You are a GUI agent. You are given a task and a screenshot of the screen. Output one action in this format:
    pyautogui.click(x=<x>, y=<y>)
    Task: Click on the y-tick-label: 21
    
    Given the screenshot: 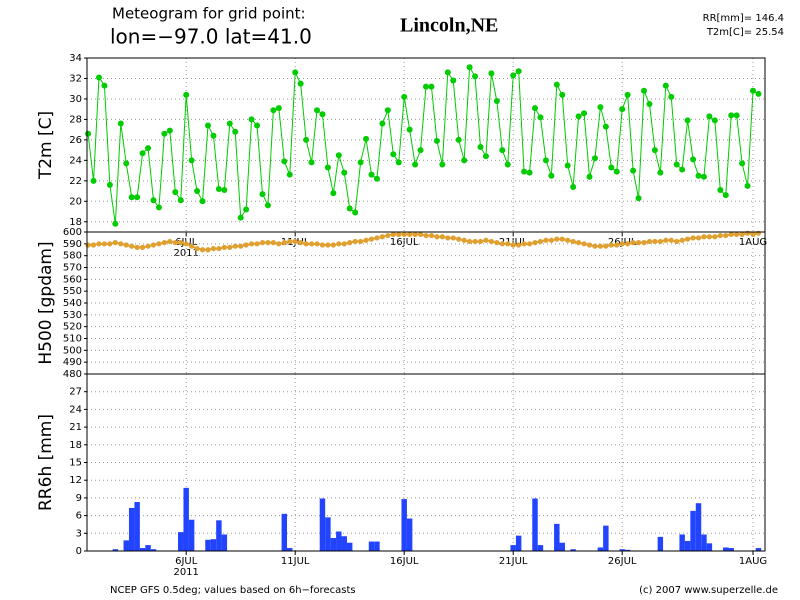 What is the action you would take?
    pyautogui.click(x=75, y=427)
    